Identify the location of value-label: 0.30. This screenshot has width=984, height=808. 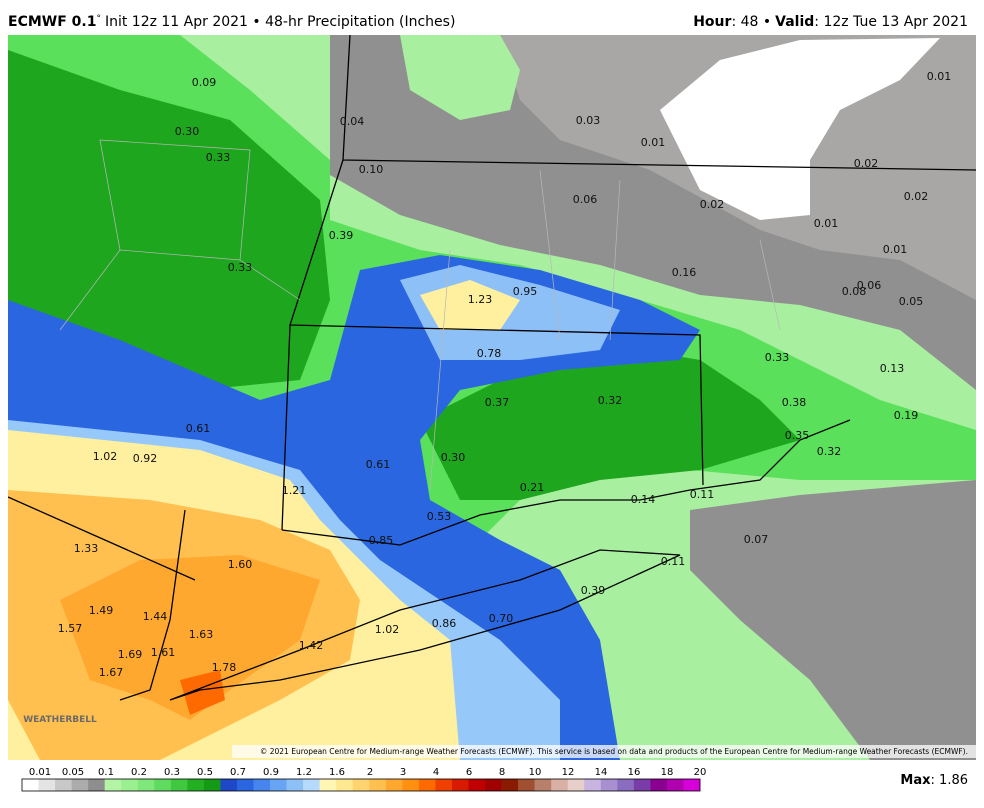
(187, 131).